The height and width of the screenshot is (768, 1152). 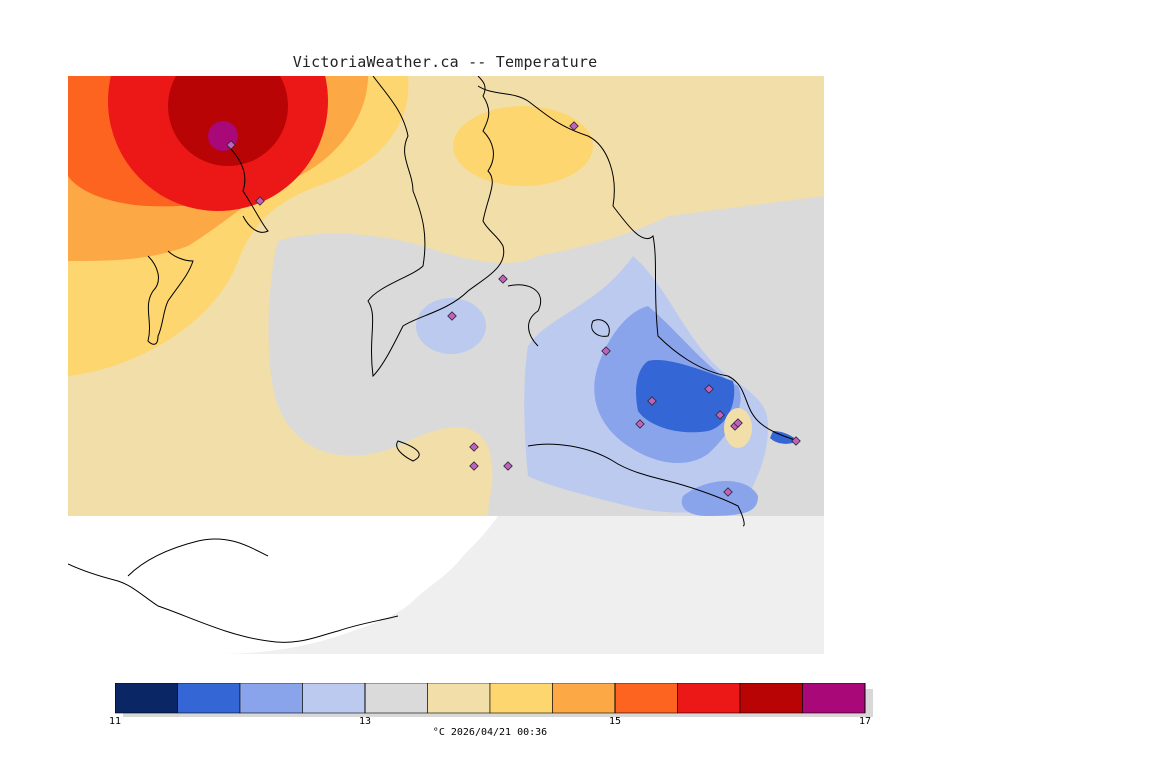 What do you see at coordinates (451, 326) in the screenshot?
I see `contour-12-5-central` at bounding box center [451, 326].